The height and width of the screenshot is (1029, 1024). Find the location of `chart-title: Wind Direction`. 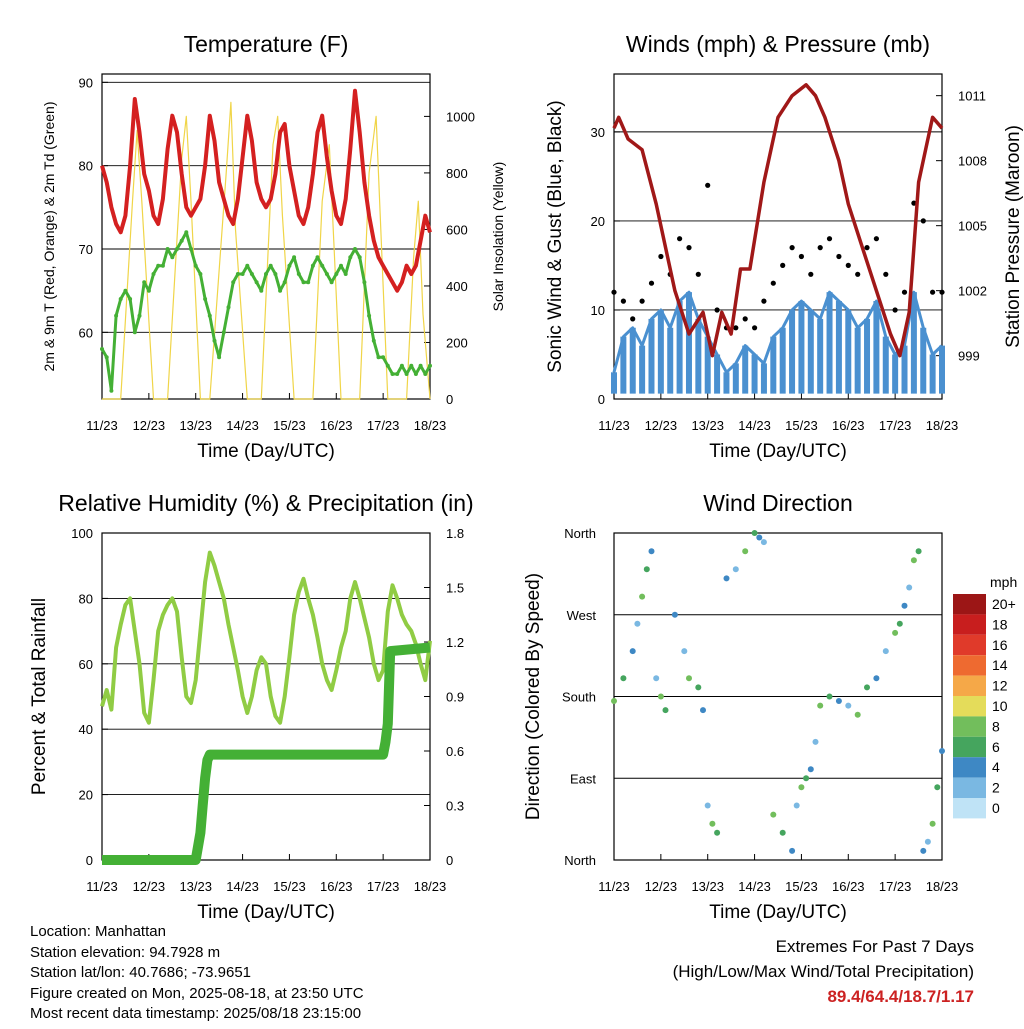

chart-title: Wind Direction is located at coordinates (778, 503).